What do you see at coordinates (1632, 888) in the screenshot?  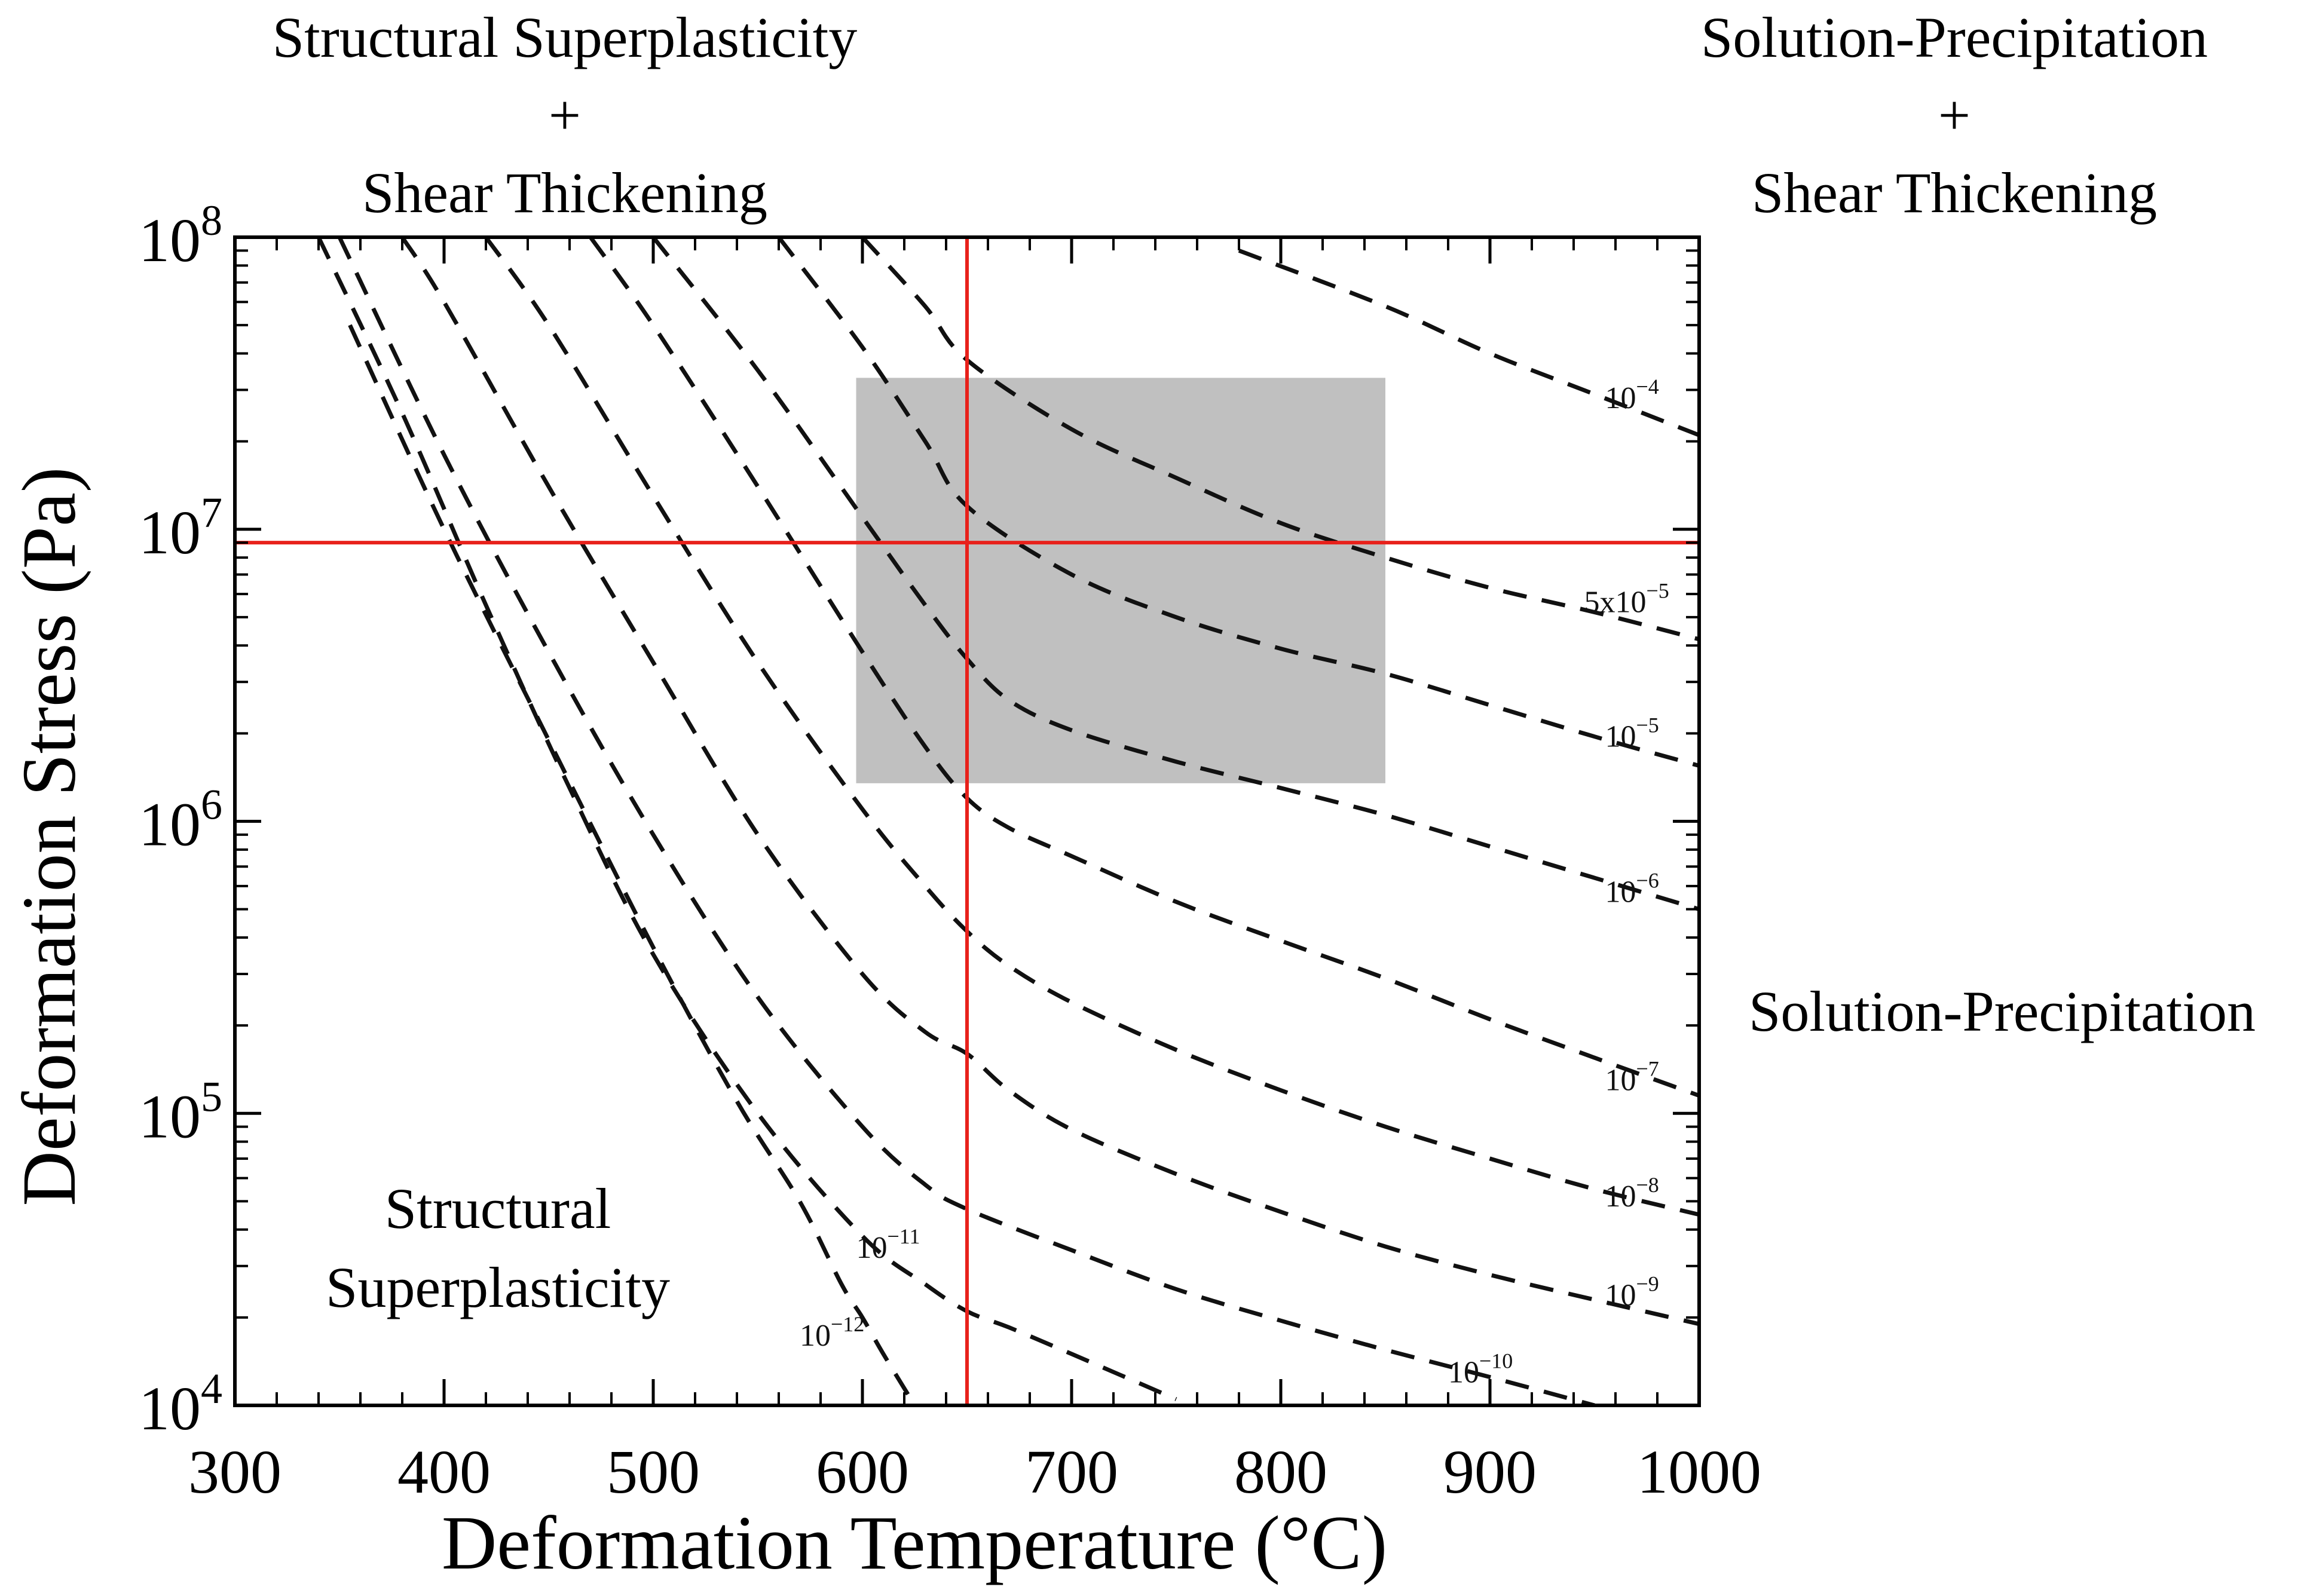 I see `series-label: 10−6` at bounding box center [1632, 888].